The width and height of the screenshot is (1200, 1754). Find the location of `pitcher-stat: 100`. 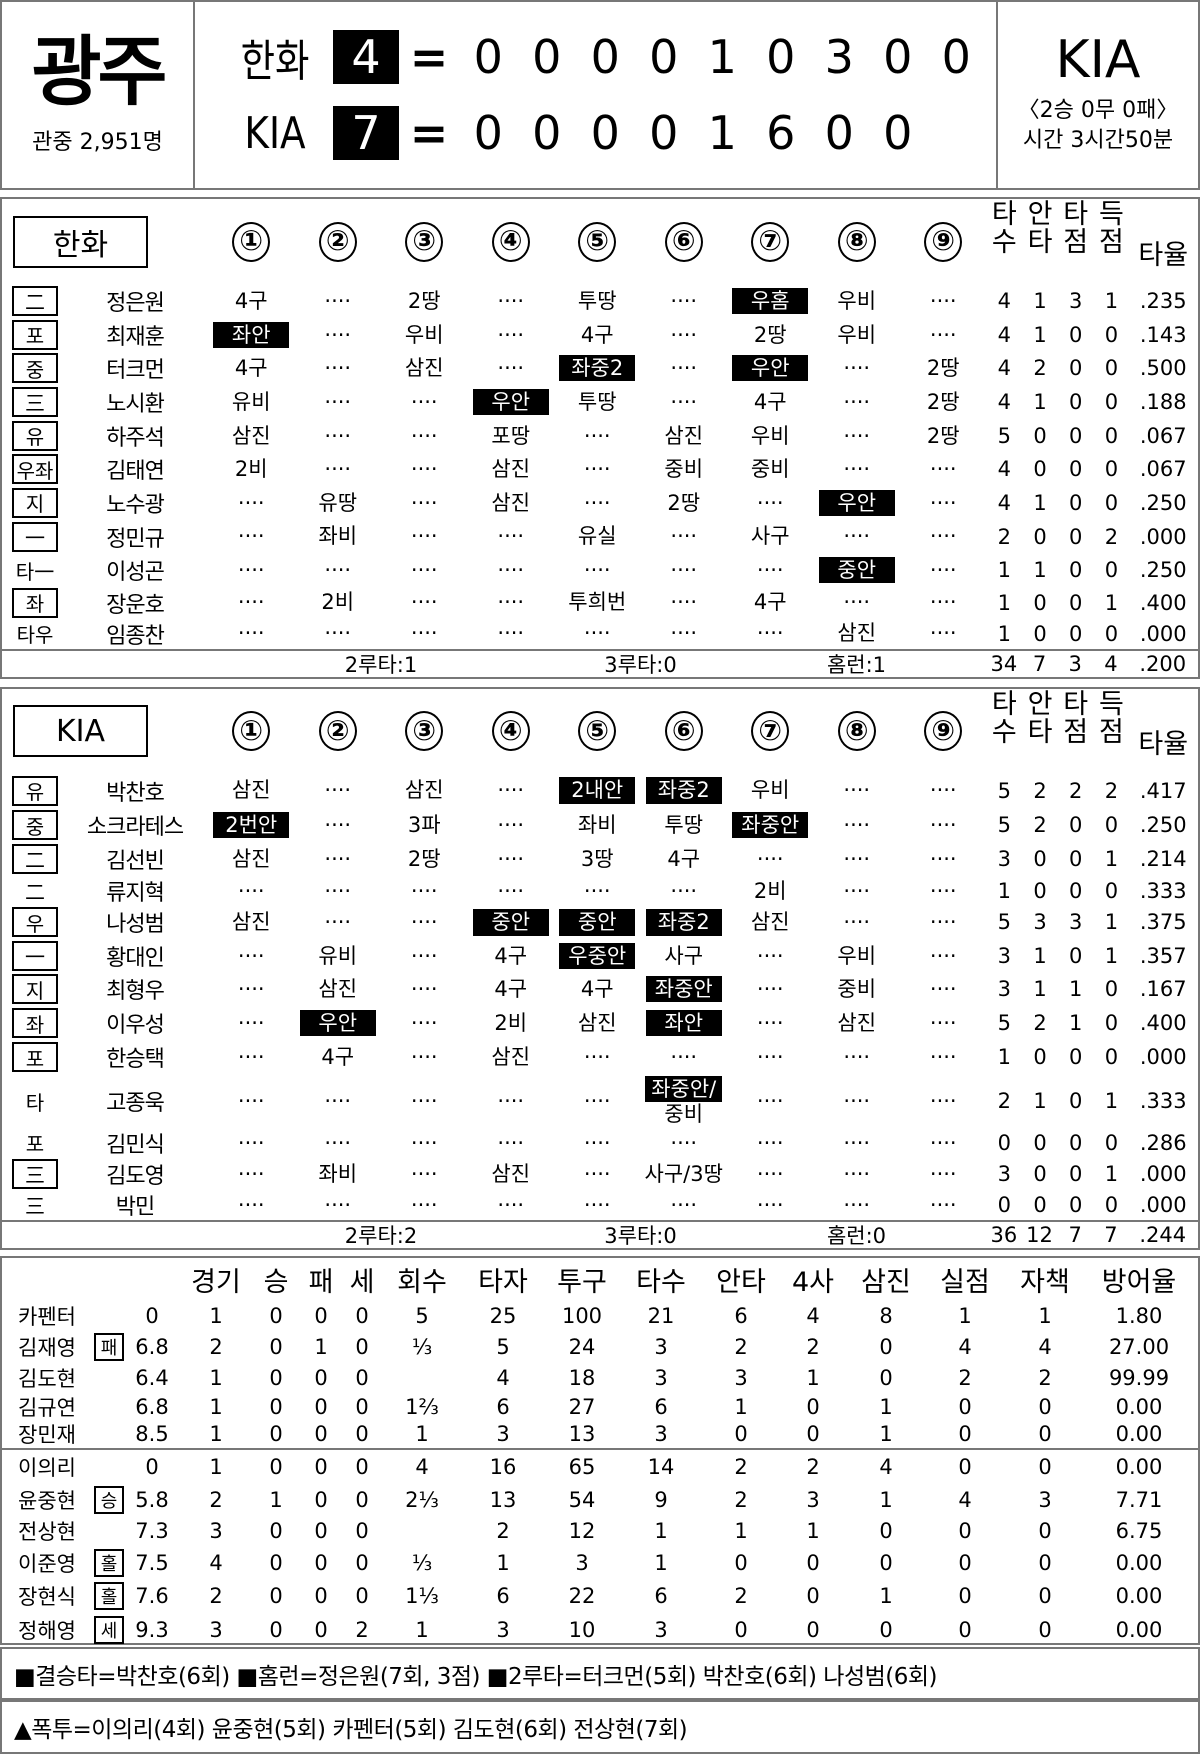

pitcher-stat: 100 is located at coordinates (582, 1315).